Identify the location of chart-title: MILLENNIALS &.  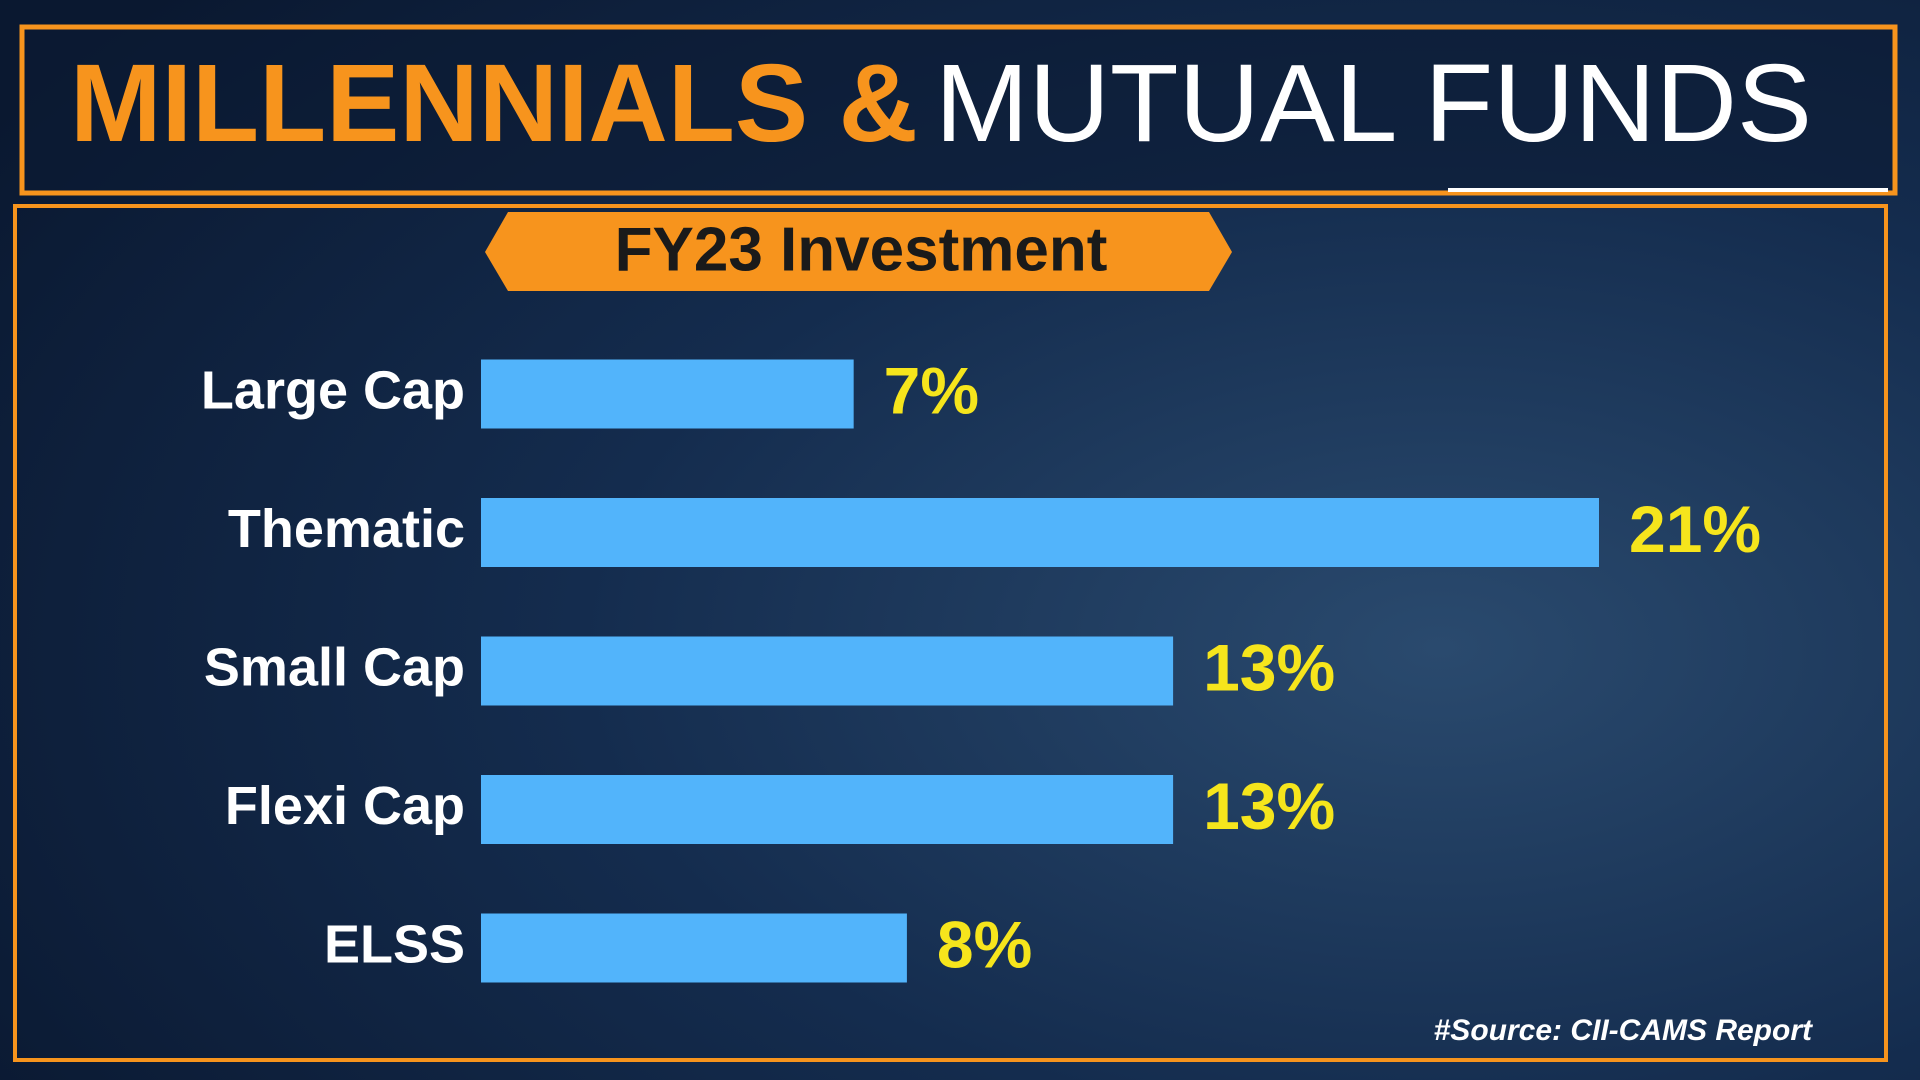
(494, 103).